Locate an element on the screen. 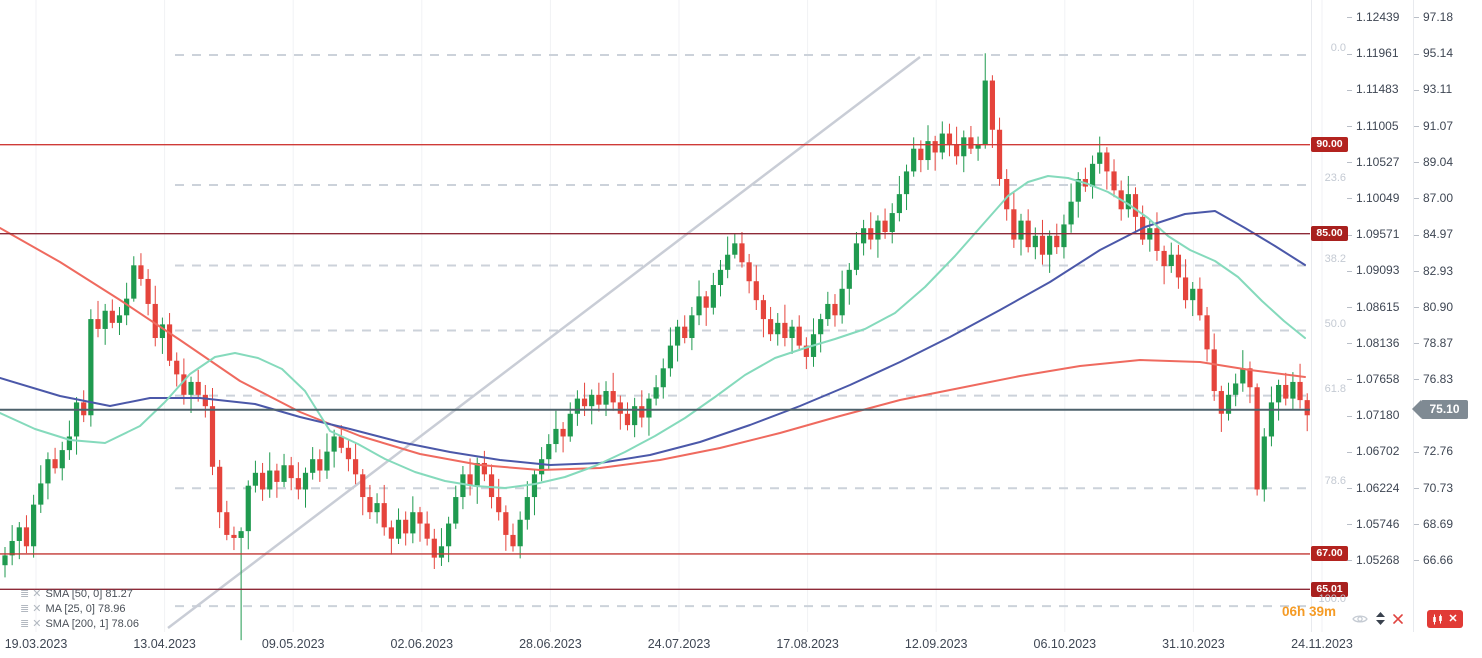 Image resolution: width=1482 pixels, height=658 pixels. price-axis-tick: 1.07658 is located at coordinates (1373, 379).